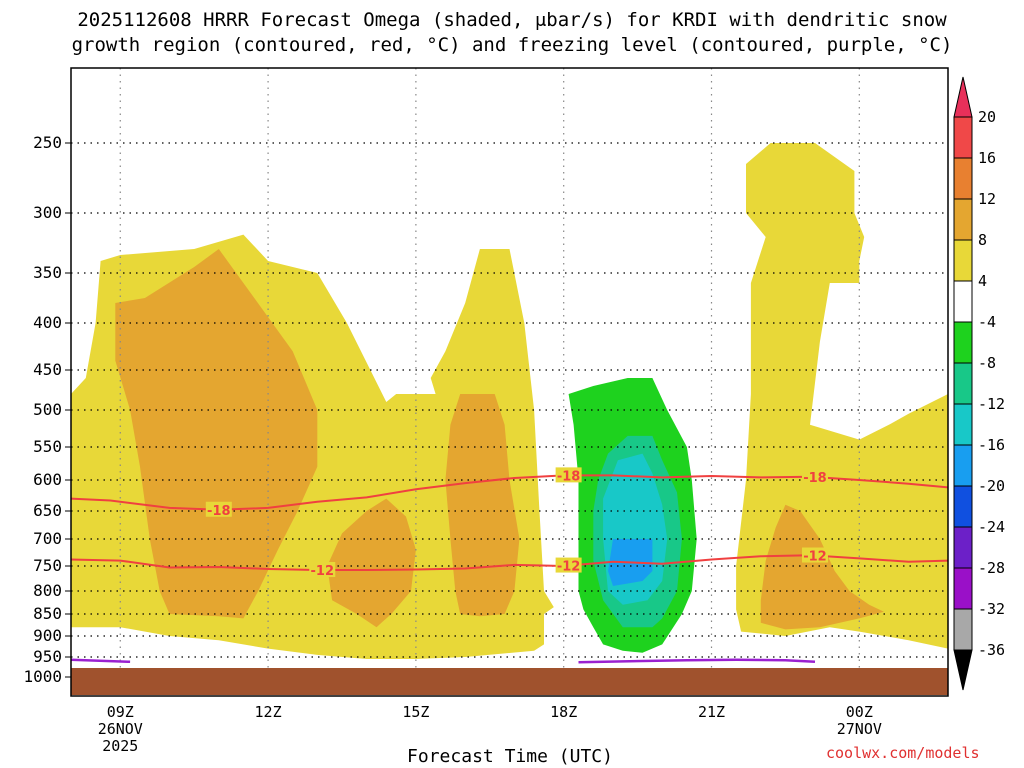 This screenshot has height=768, width=1024. What do you see at coordinates (42, 676) in the screenshot?
I see `y-tick-label-15: 1000` at bounding box center [42, 676].